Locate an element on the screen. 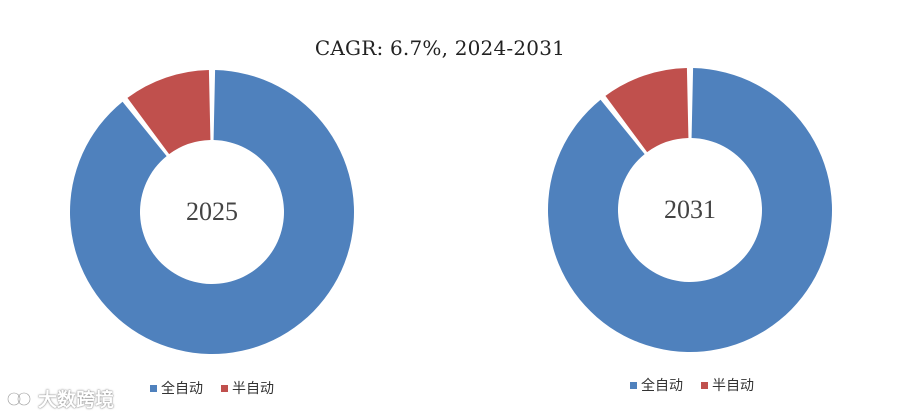  center-label-2025: 2025 is located at coordinates (212, 211).